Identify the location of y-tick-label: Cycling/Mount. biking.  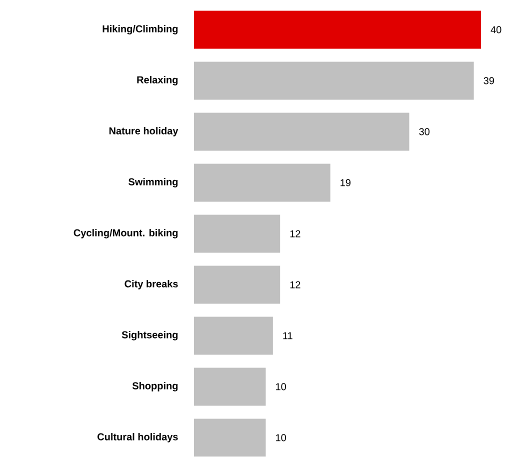
(126, 234).